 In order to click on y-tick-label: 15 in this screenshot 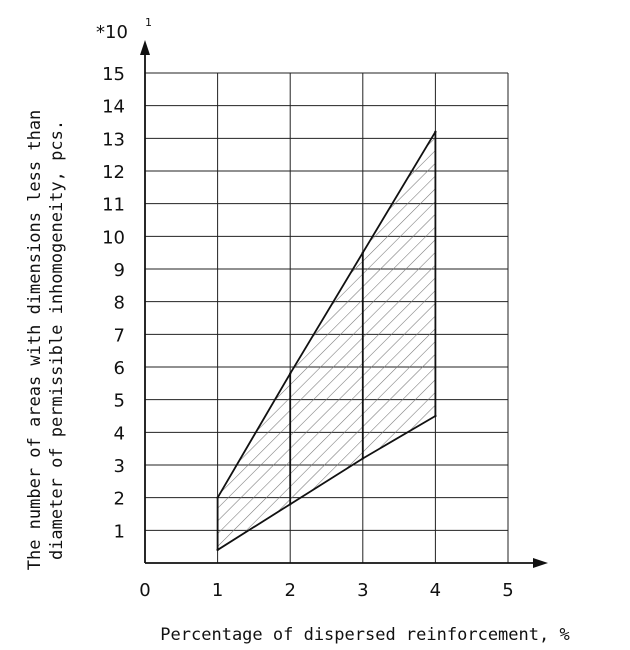, I will do `click(113, 74)`.